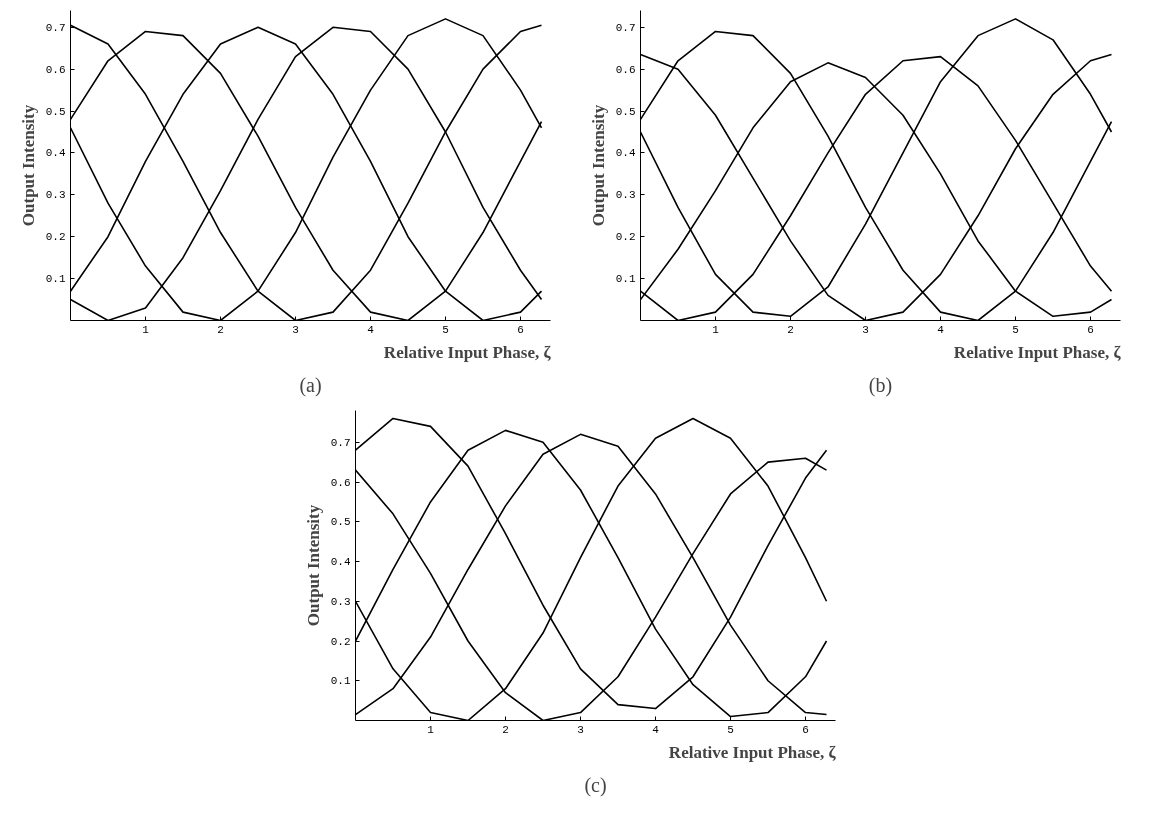  What do you see at coordinates (310, 385) in the screenshot?
I see `text: (a)` at bounding box center [310, 385].